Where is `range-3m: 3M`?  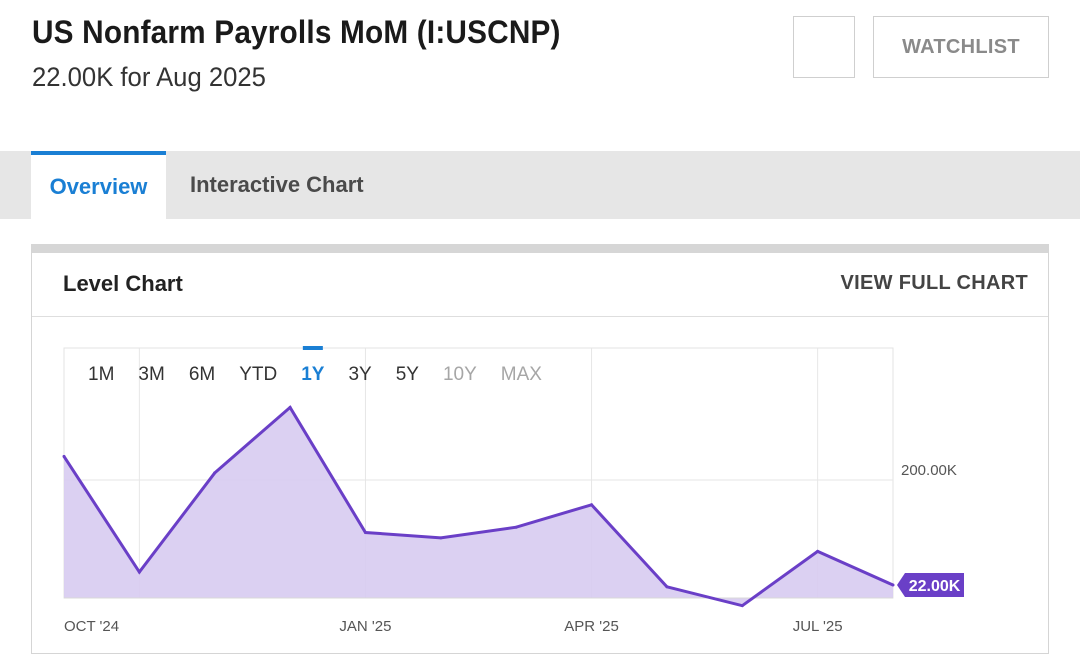
range-3m: 3M is located at coordinates (151, 374).